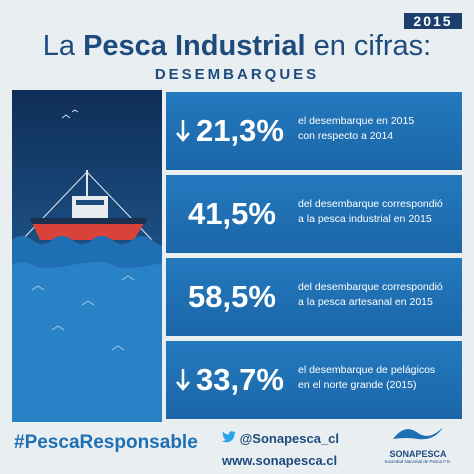  I want to click on logo-name: SONAPESCA, so click(418, 454).